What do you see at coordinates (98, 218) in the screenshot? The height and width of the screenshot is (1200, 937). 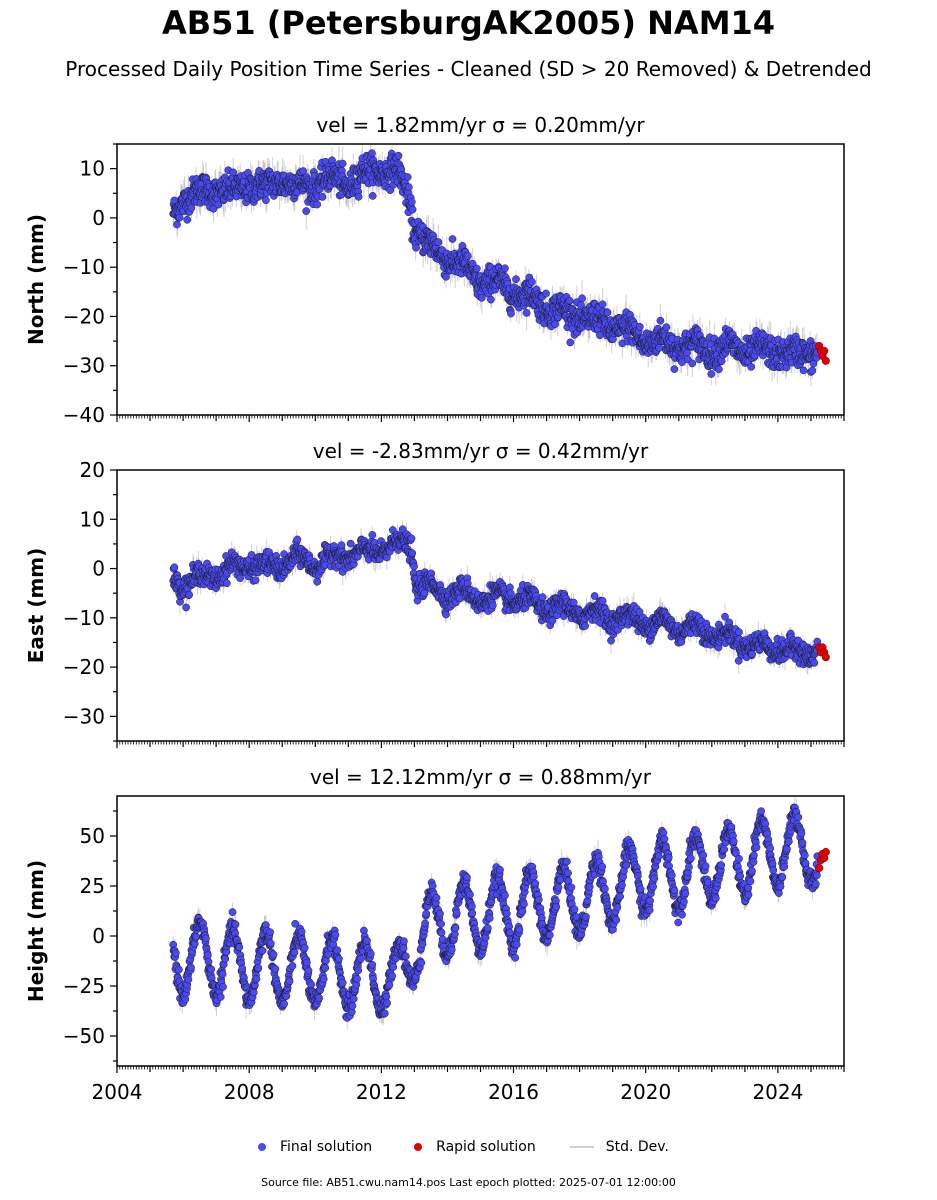 I see `y-tick-label: 0` at bounding box center [98, 218].